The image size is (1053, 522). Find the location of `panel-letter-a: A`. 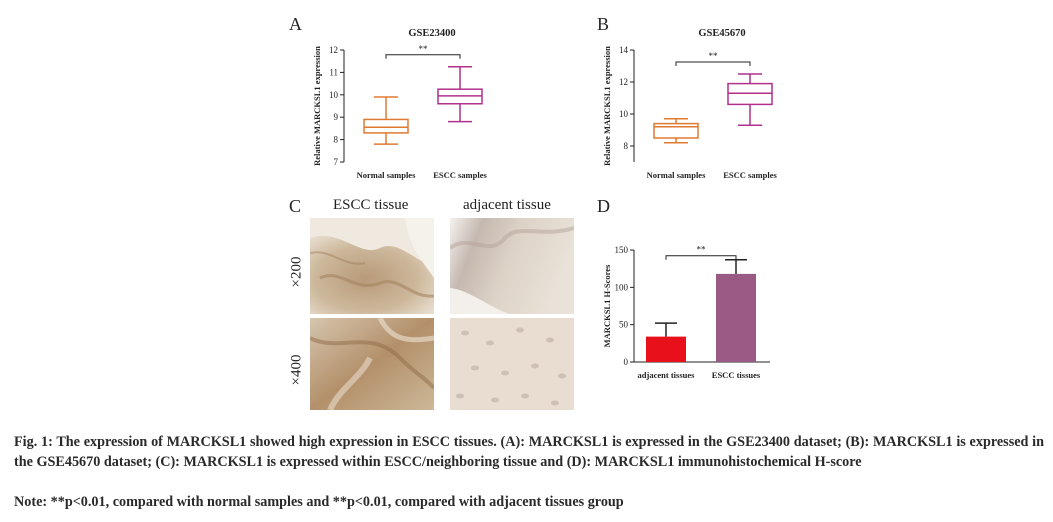

panel-letter-a: A is located at coordinates (295, 24).